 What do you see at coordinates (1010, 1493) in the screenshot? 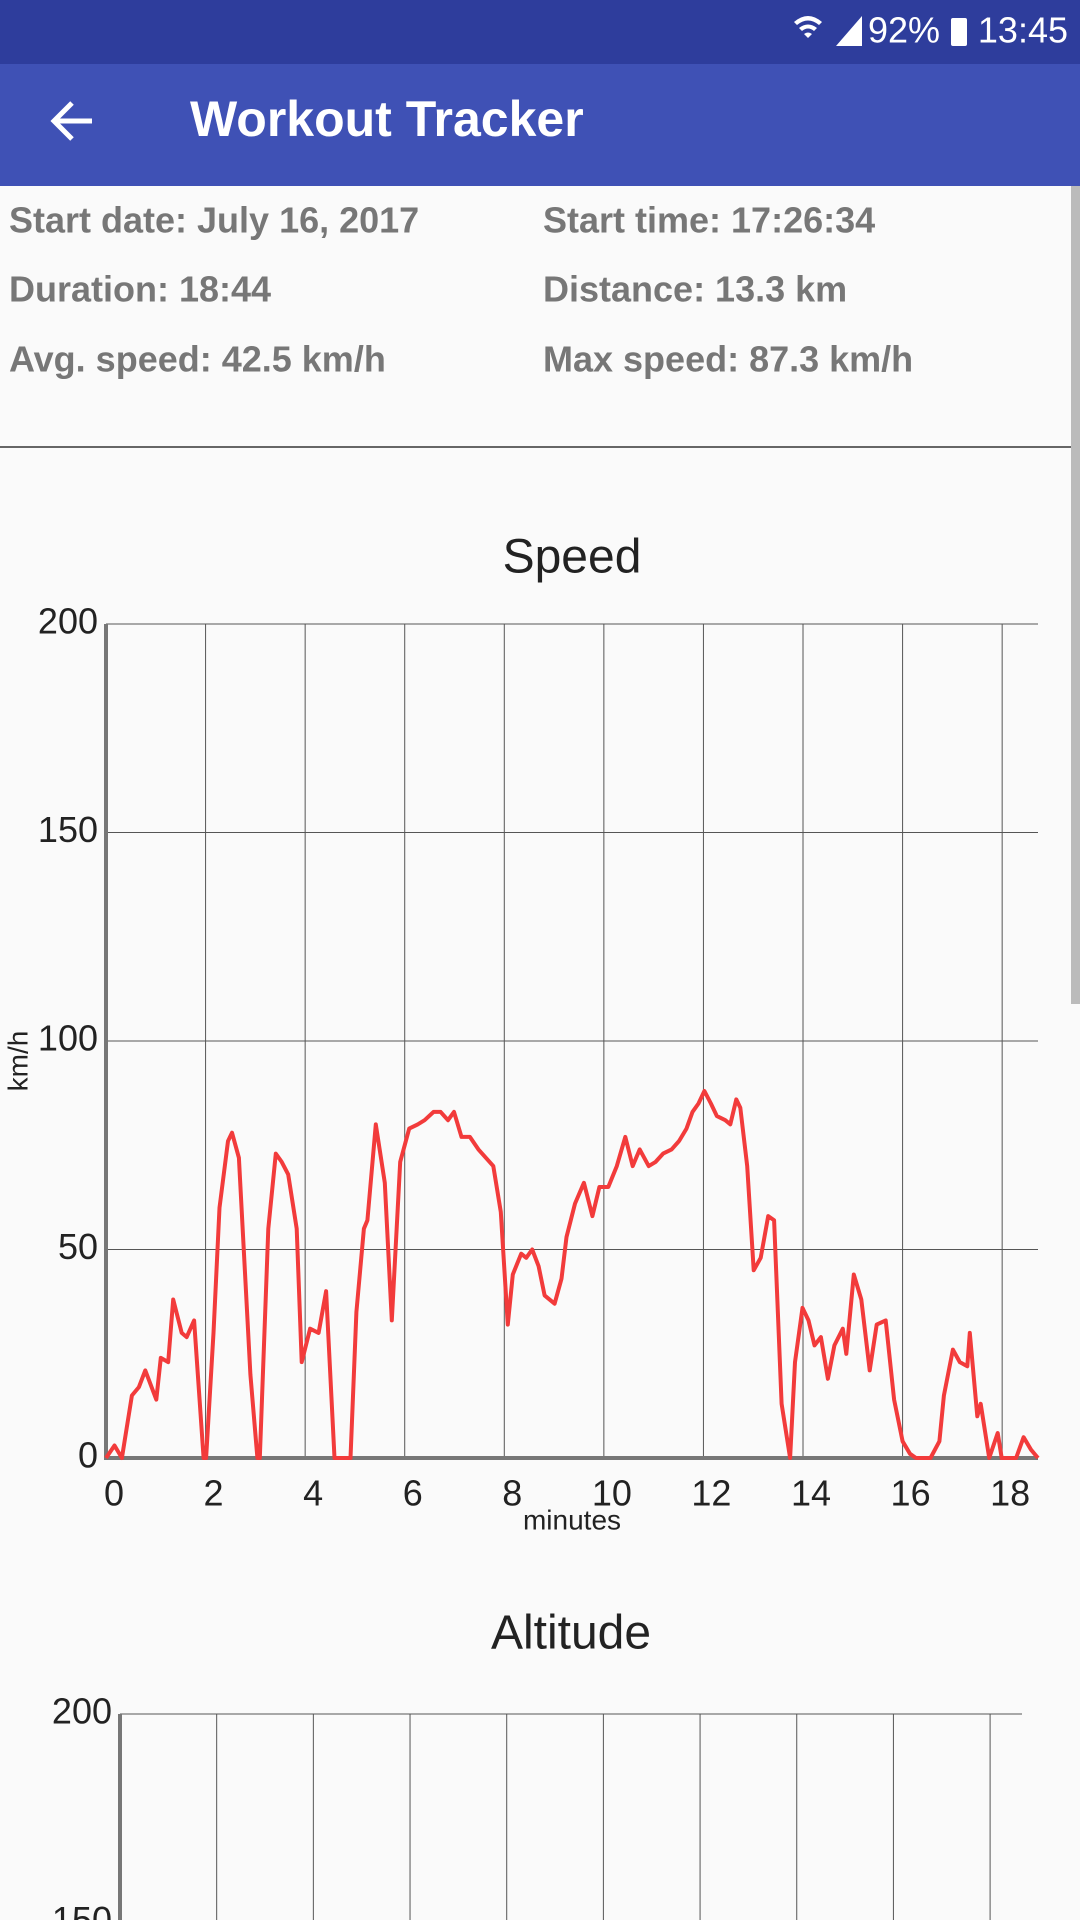
I see `x-tick-label: 18` at bounding box center [1010, 1493].